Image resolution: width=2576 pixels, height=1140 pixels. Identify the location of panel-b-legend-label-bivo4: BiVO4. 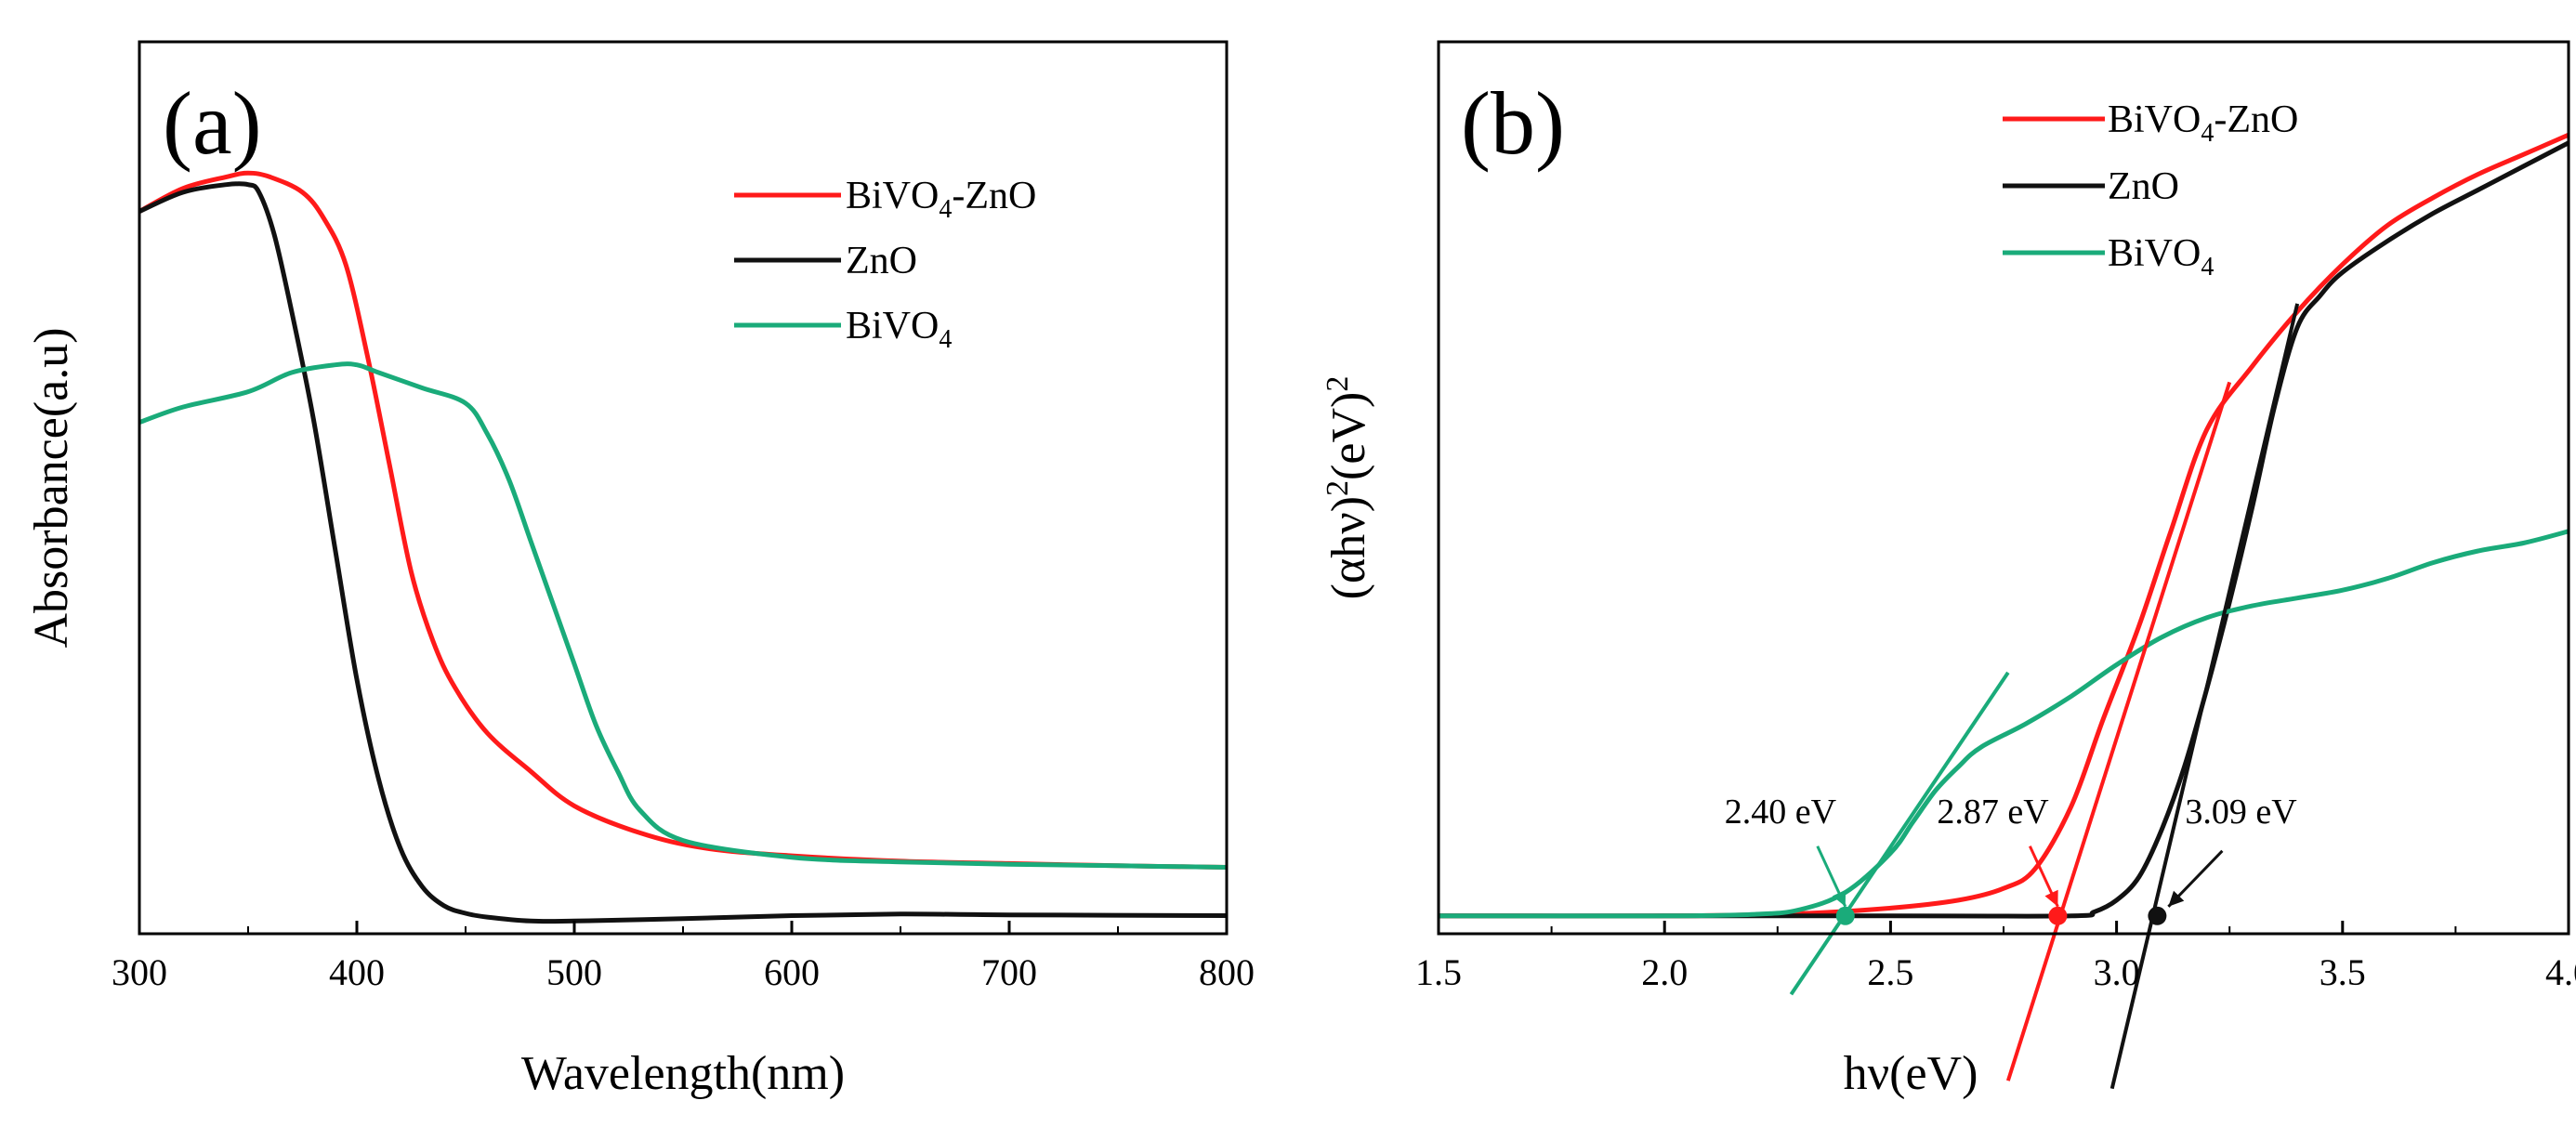
(2161, 257).